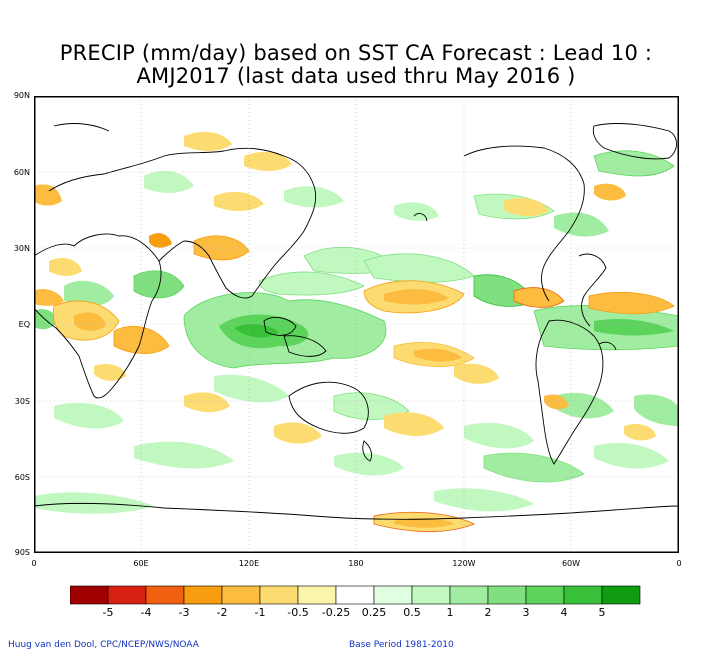  I want to click on legend-label: 1, so click(450, 612).